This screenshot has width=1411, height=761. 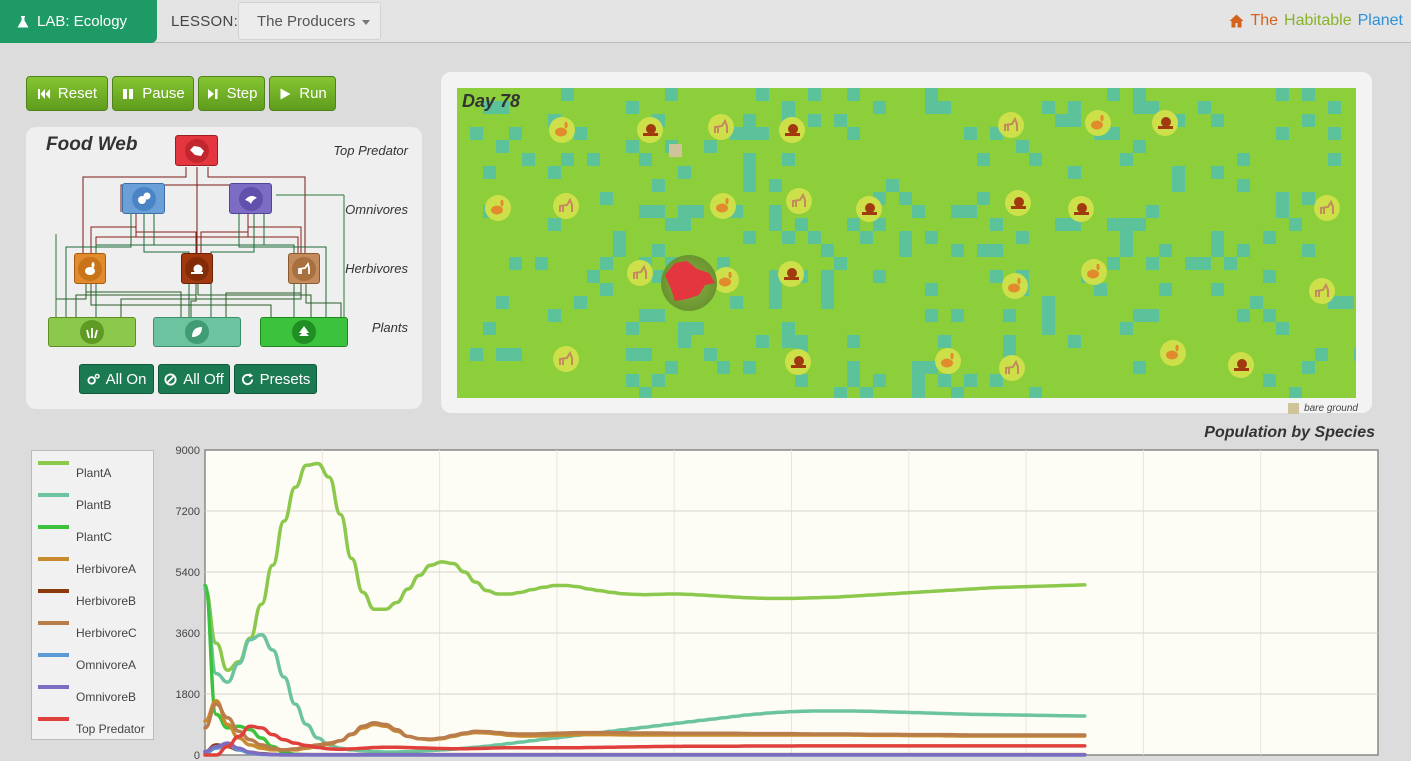 I want to click on all-off-button: All Off, so click(x=194, y=379).